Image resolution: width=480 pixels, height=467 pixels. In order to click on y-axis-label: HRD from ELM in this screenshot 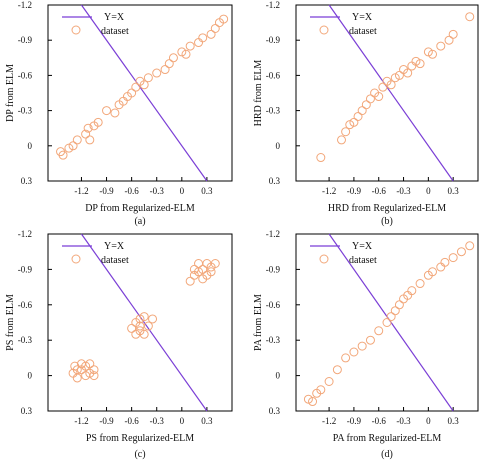, I will do `click(258, 93)`.